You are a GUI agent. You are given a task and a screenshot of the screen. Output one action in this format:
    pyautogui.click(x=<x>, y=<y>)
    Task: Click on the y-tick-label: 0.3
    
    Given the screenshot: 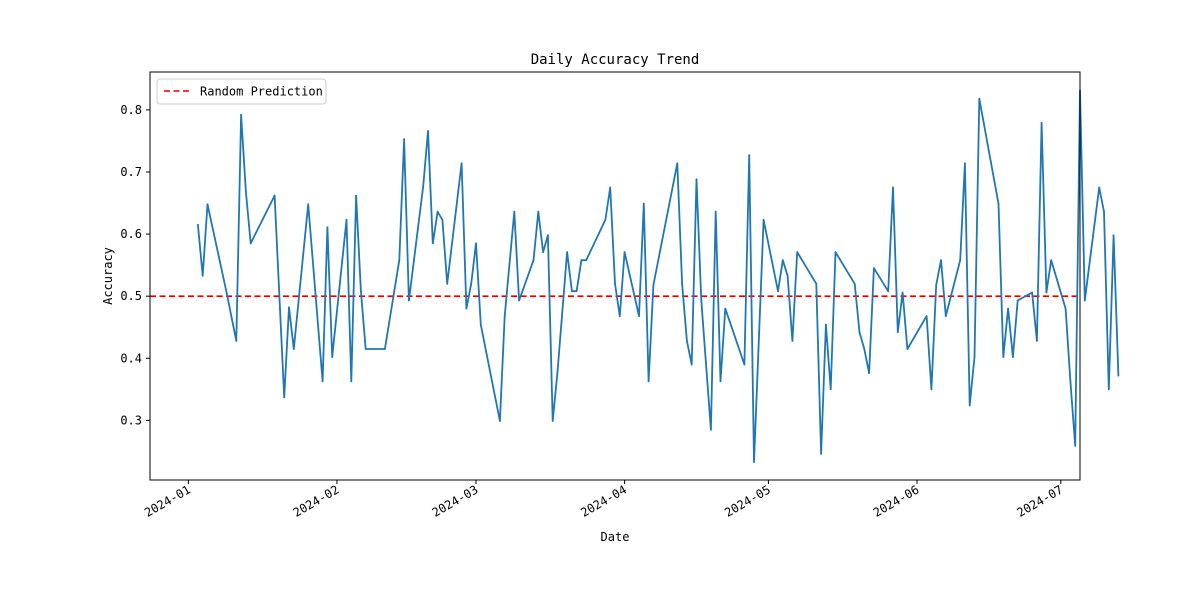 What is the action you would take?
    pyautogui.click(x=131, y=420)
    